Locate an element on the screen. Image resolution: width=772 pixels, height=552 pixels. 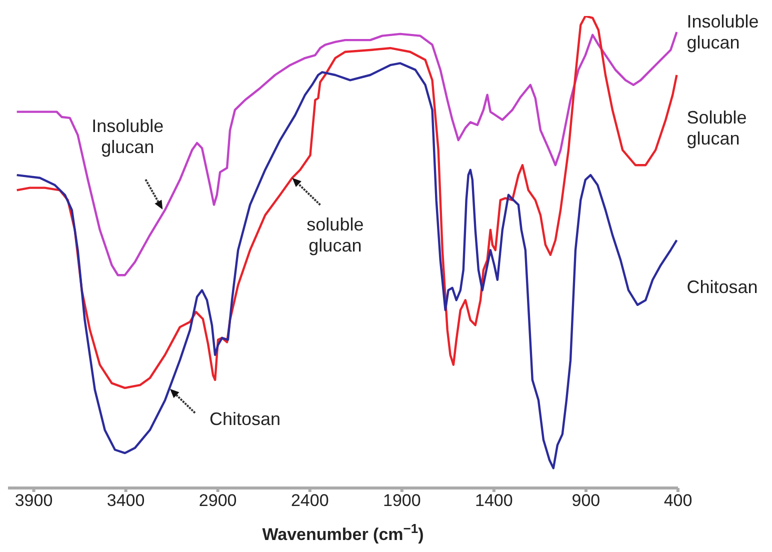
series-label: Chitosan is located at coordinates (722, 287).